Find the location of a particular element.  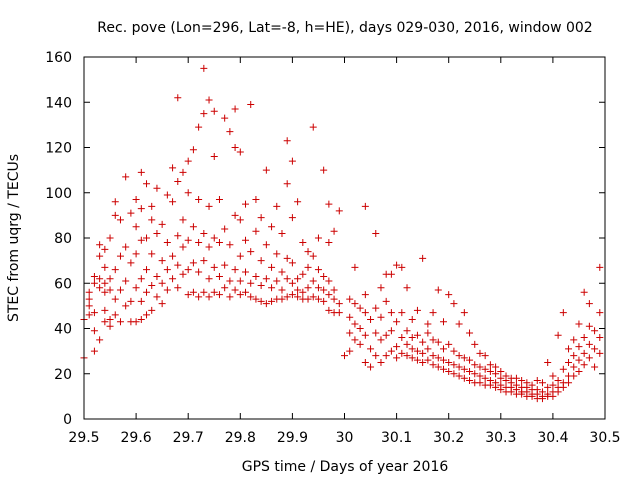

x-tick-label: 30.1 is located at coordinates (396, 438).